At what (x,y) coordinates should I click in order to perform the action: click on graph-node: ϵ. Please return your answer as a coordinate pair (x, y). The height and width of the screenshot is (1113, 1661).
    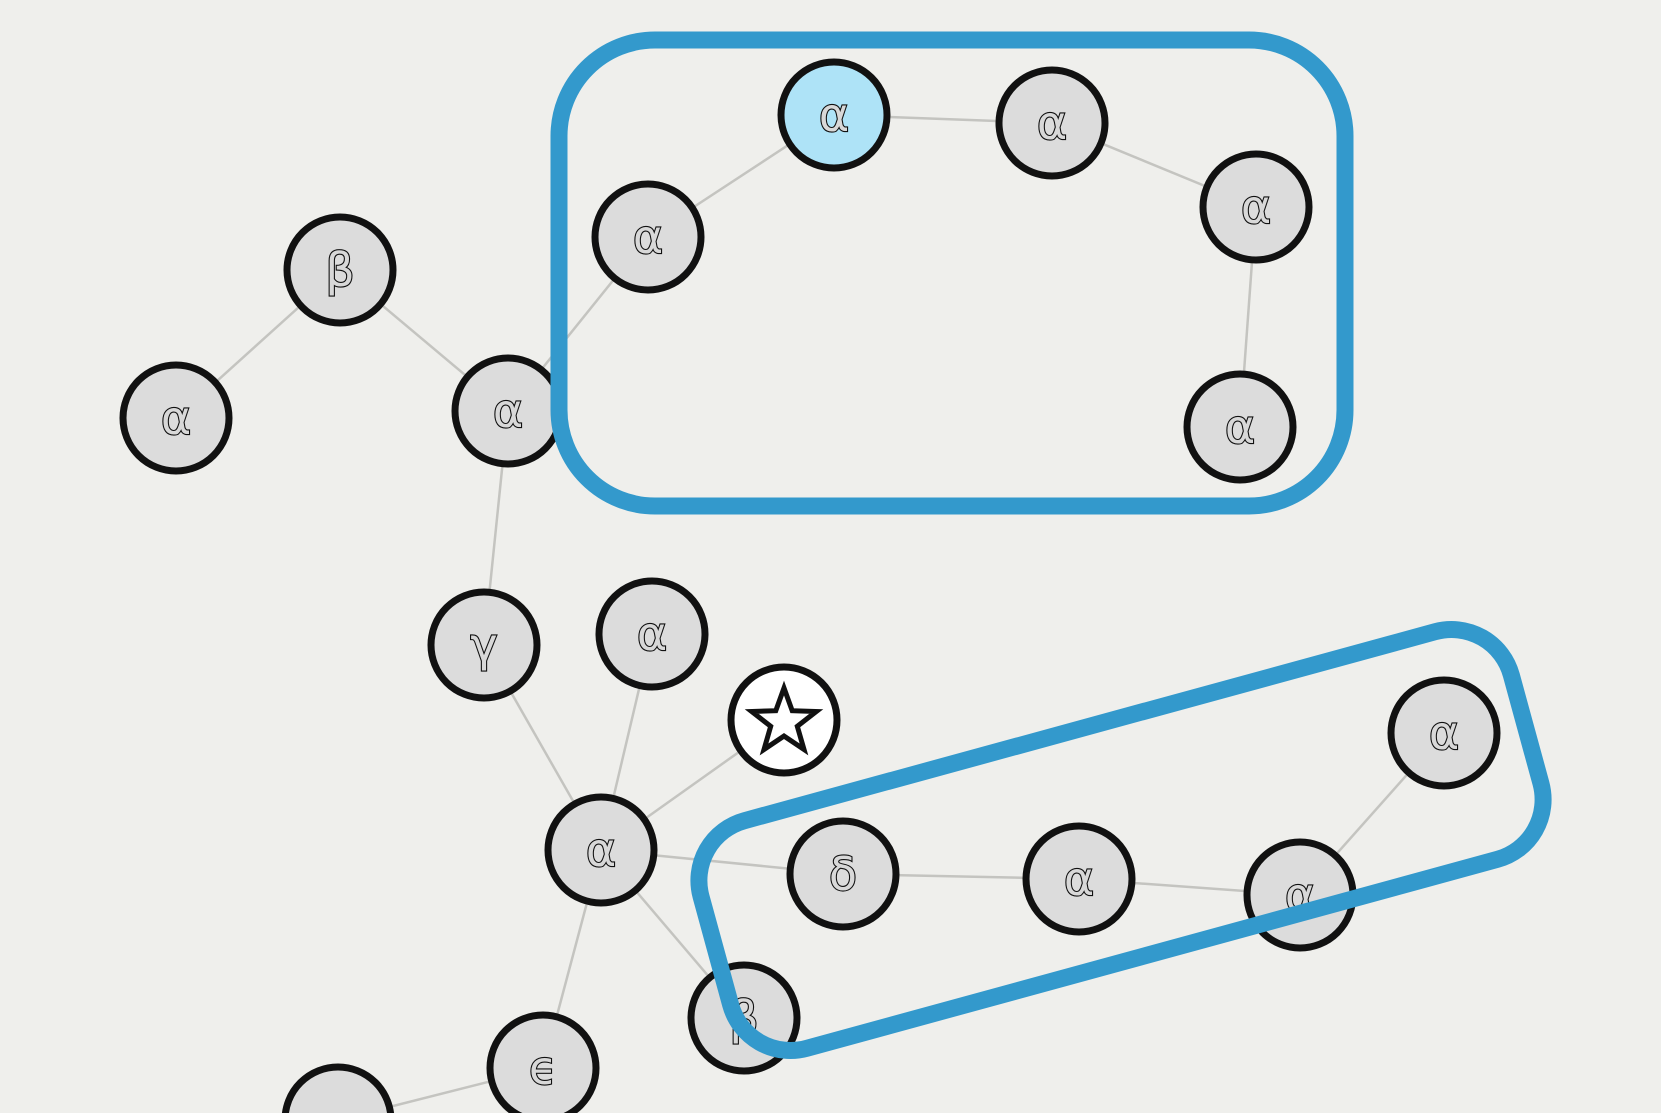
    Looking at the image, I should click on (543, 1062).